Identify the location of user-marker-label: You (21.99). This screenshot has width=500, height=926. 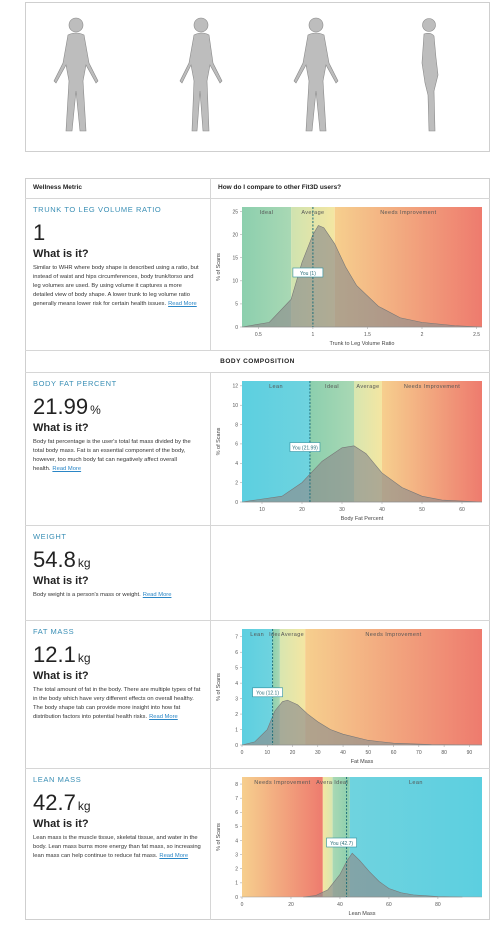
(305, 448).